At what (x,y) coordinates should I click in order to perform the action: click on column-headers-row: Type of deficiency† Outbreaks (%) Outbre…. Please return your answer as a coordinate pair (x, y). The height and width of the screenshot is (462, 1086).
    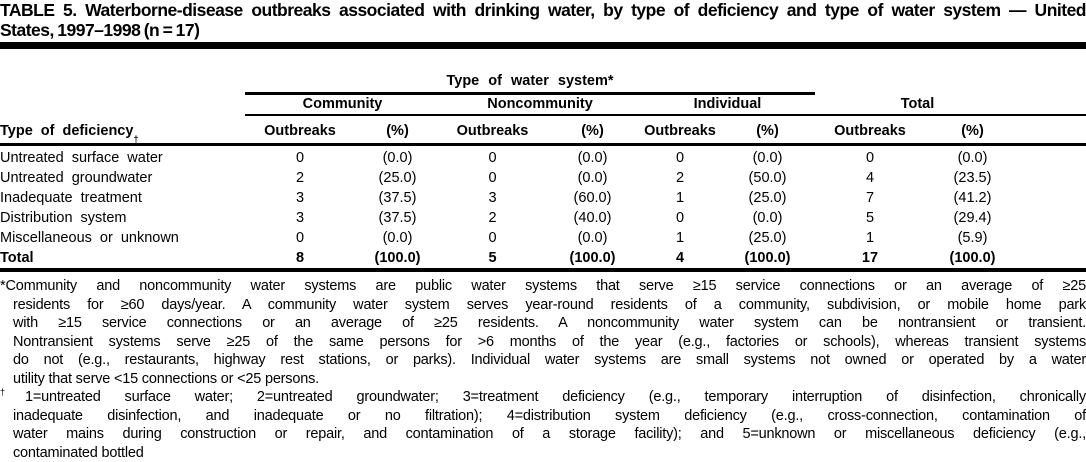
    Looking at the image, I should click on (543, 131).